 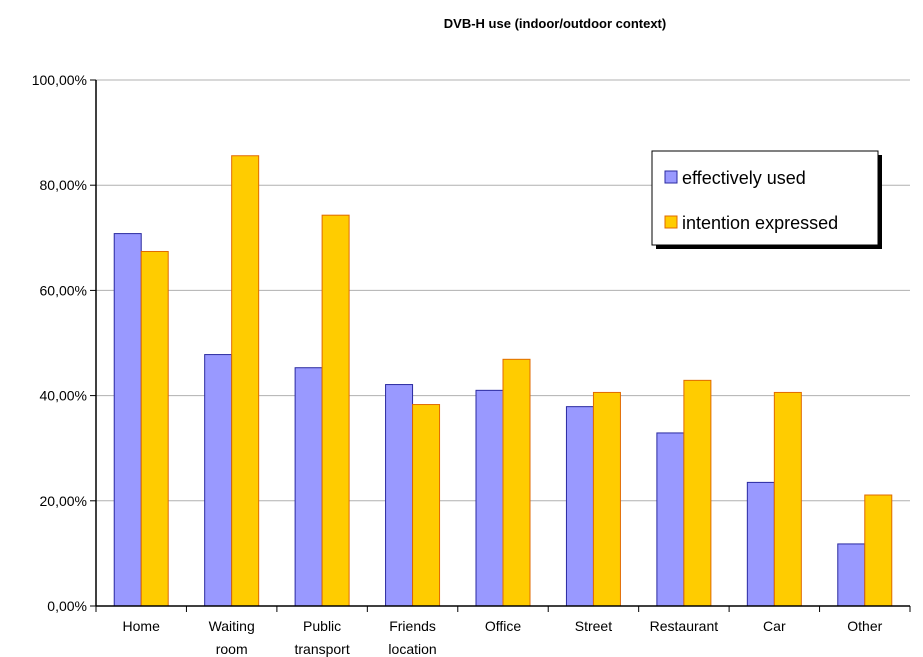 What do you see at coordinates (63, 185) in the screenshot?
I see `y-tick-label: 80,00%` at bounding box center [63, 185].